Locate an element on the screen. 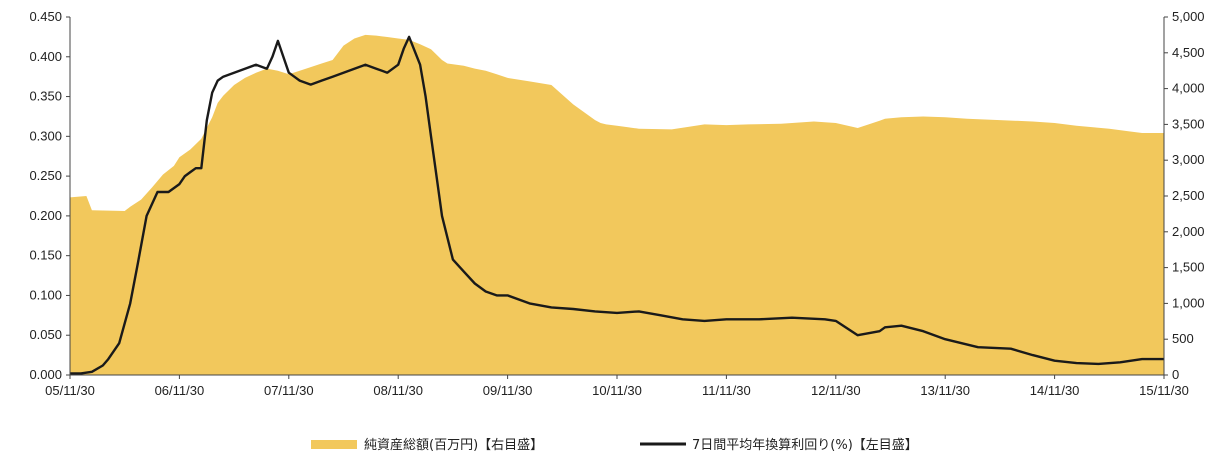 The width and height of the screenshot is (1228, 462). x-tick-label: 11/11/30 is located at coordinates (726, 390).